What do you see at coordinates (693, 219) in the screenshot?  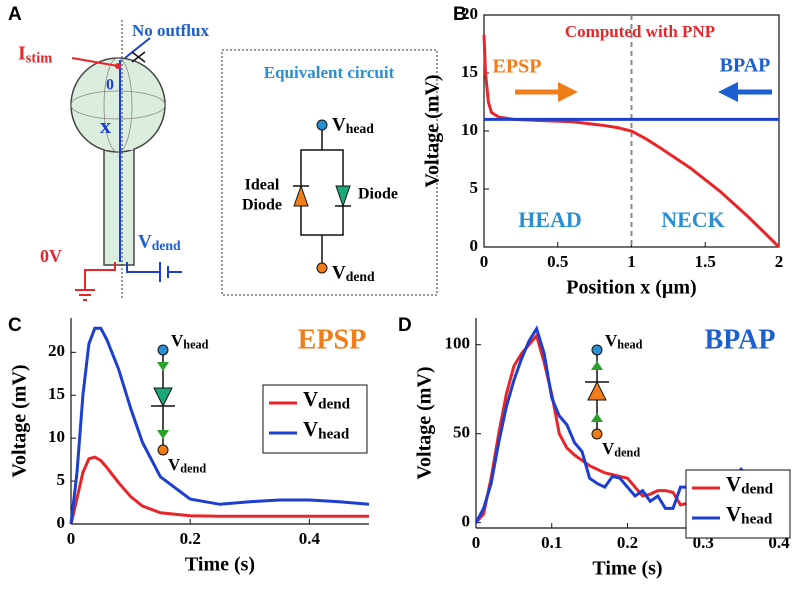 I see `annotation: NECK` at bounding box center [693, 219].